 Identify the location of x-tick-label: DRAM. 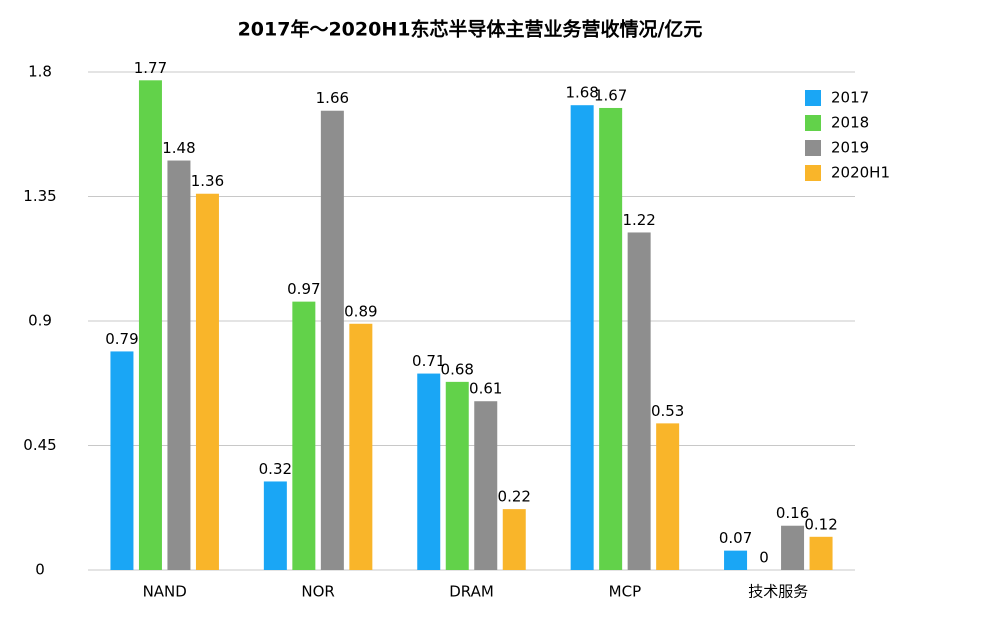
(471, 592).